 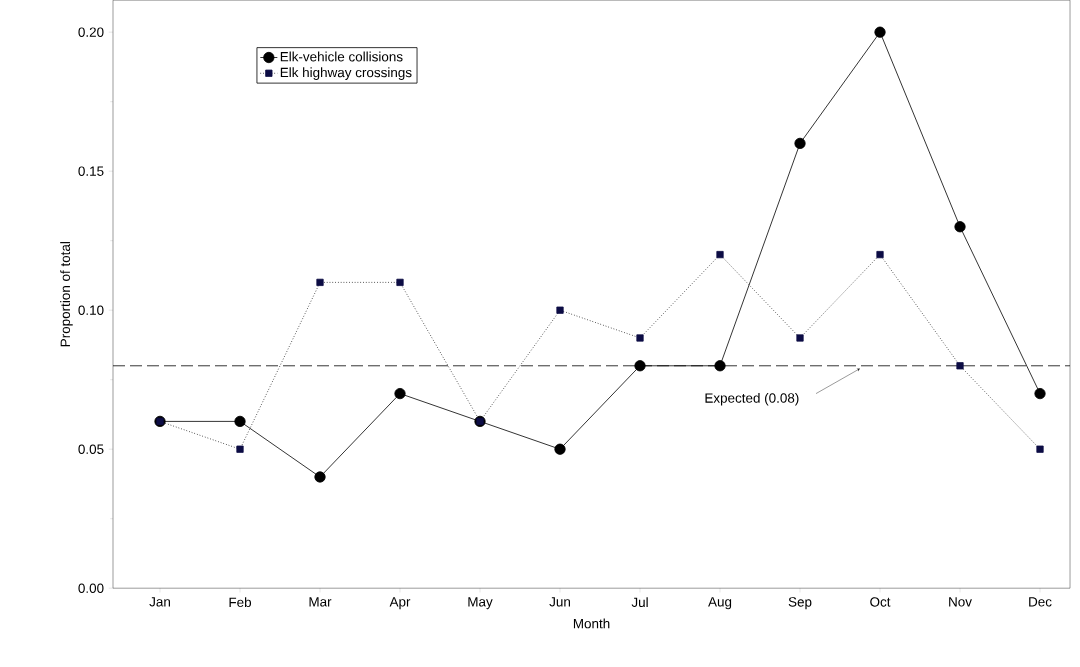 What do you see at coordinates (639, 602) in the screenshot?
I see `x-tick-label: Jul` at bounding box center [639, 602].